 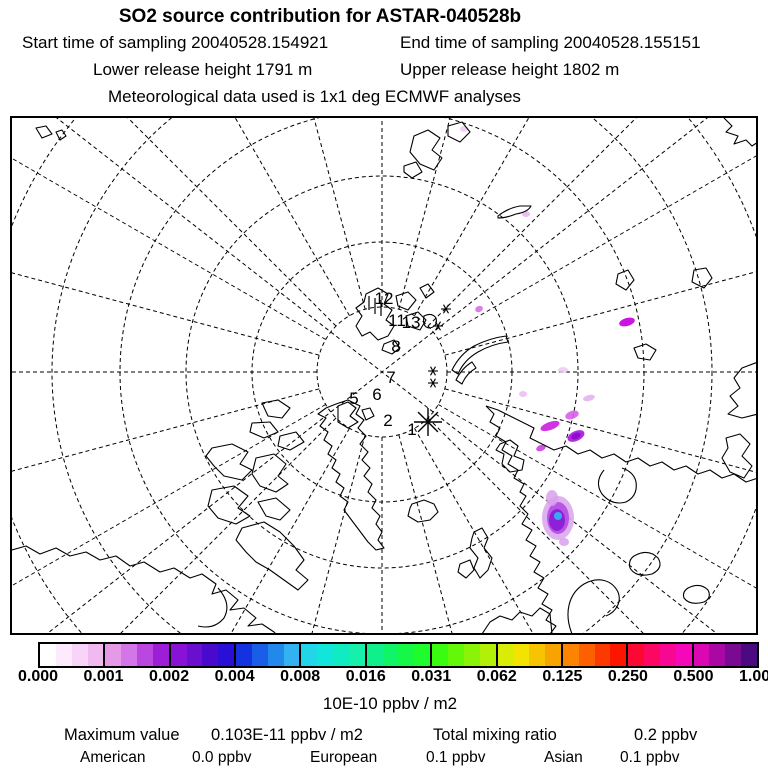 What do you see at coordinates (496, 676) in the screenshot?
I see `colorbar-tick-label: 0.062` at bounding box center [496, 676].